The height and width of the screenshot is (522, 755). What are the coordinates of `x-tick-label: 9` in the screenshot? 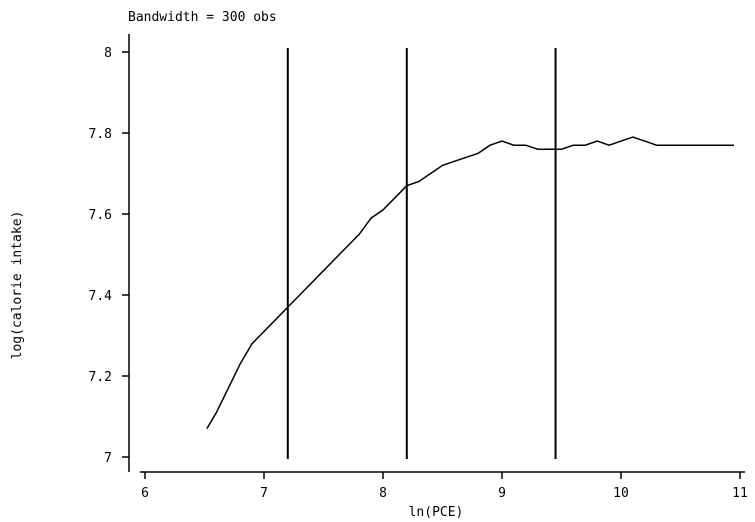 It's located at (502, 493).